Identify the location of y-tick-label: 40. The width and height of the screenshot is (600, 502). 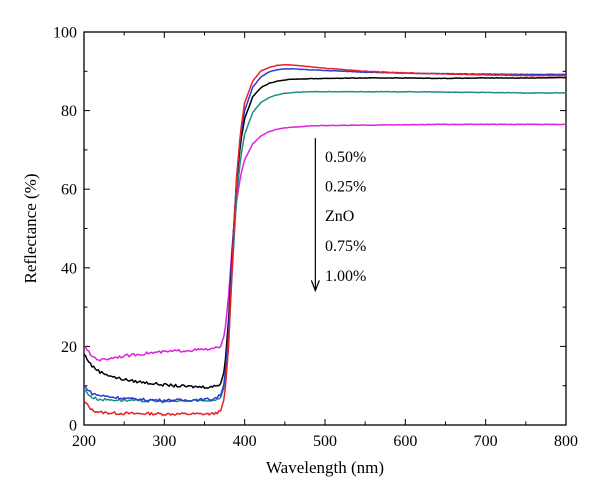
(69, 268).